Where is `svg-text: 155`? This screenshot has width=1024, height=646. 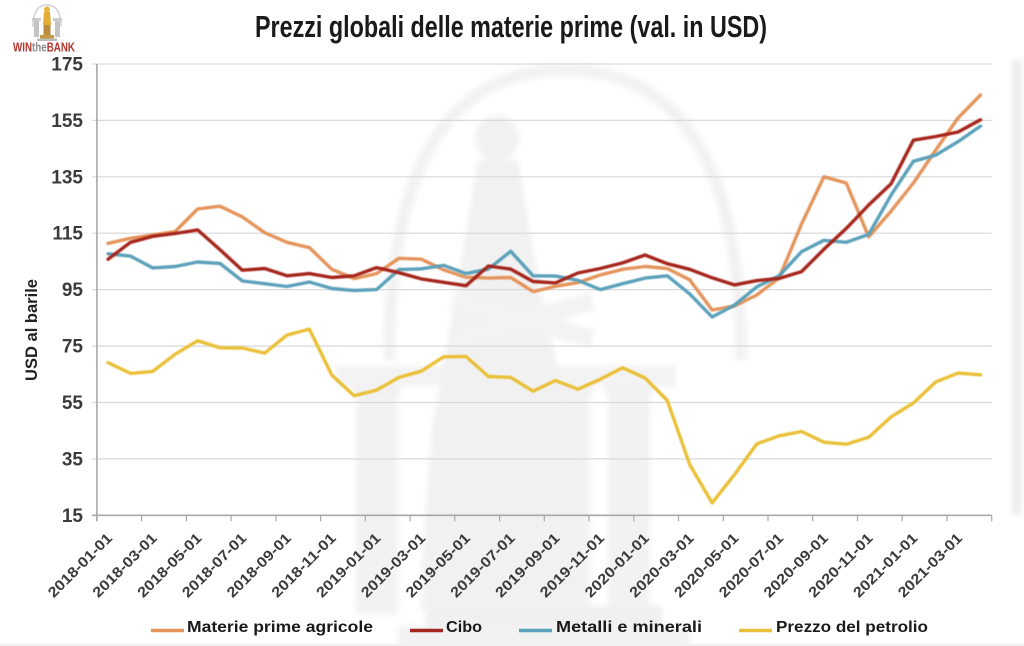
svg-text: 155 is located at coordinates (67, 121).